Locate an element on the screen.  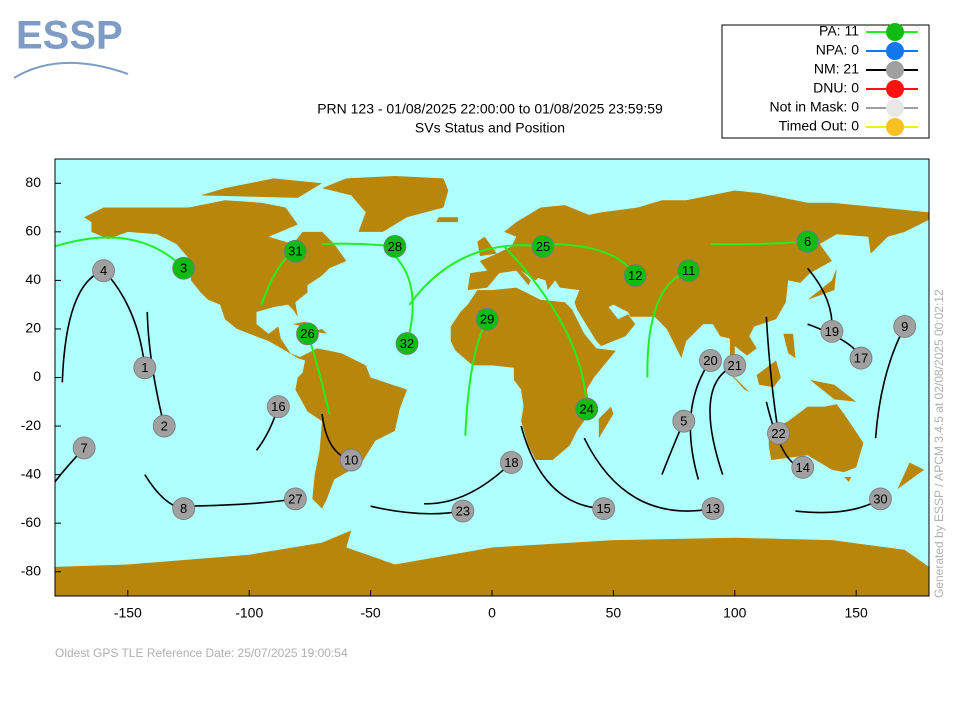
satellite-label: 4 is located at coordinates (103, 270).